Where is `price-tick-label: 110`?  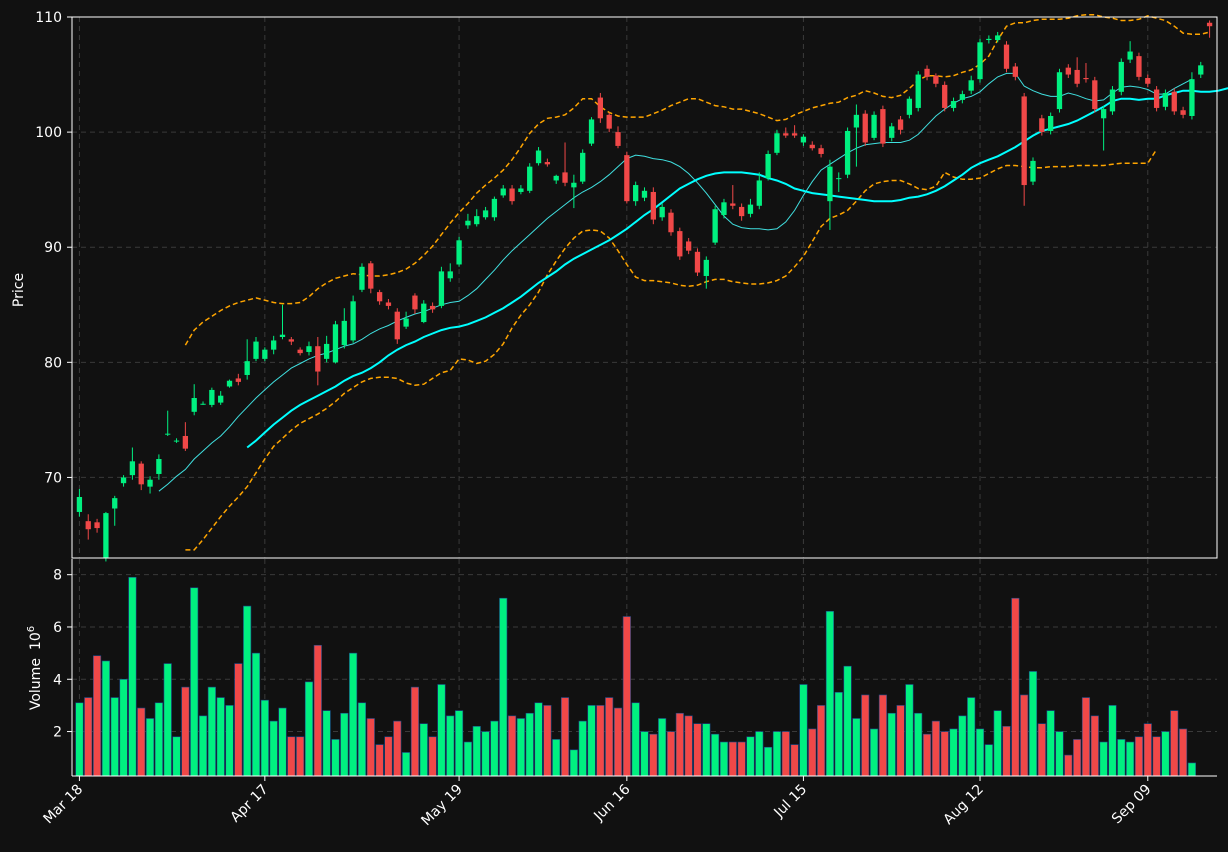
price-tick-label: 110 is located at coordinates (48, 18).